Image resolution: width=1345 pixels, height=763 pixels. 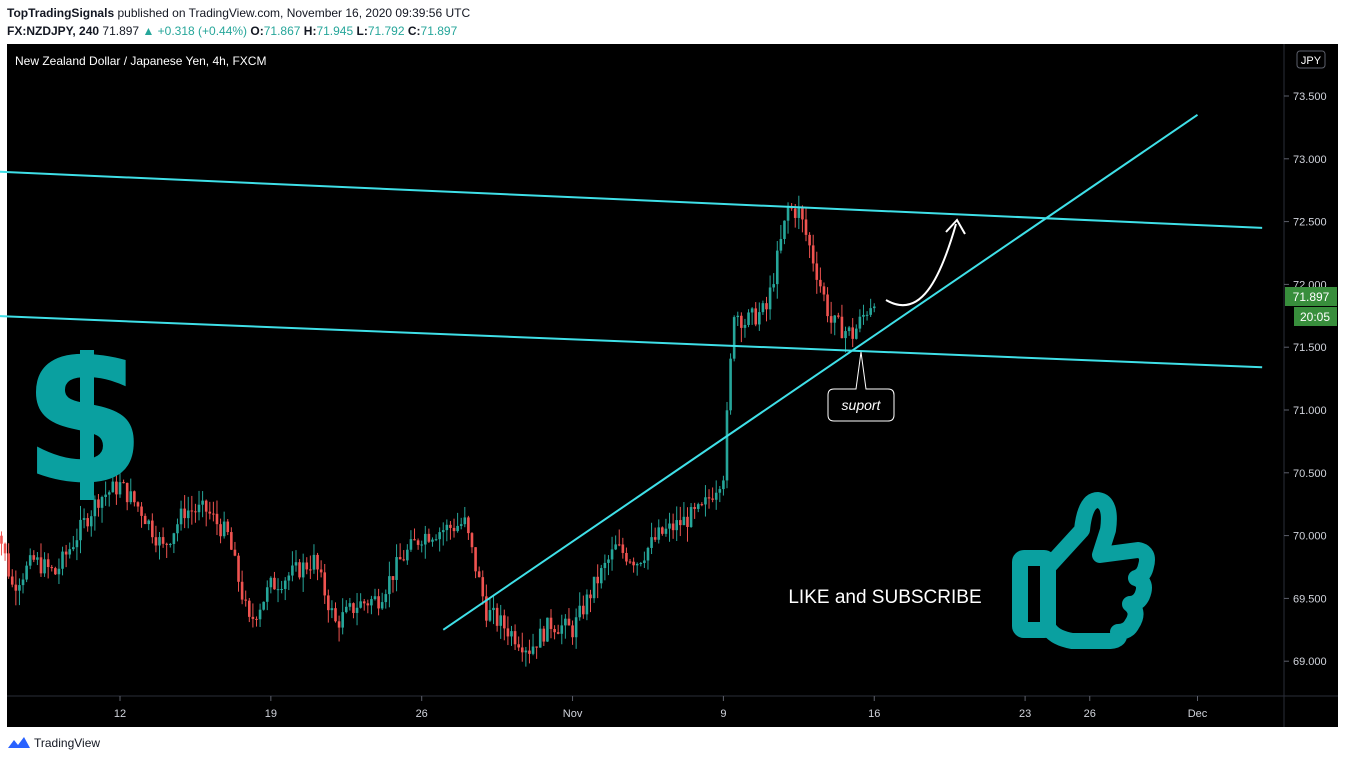 What do you see at coordinates (414, 31) in the screenshot?
I see `close-label: C:` at bounding box center [414, 31].